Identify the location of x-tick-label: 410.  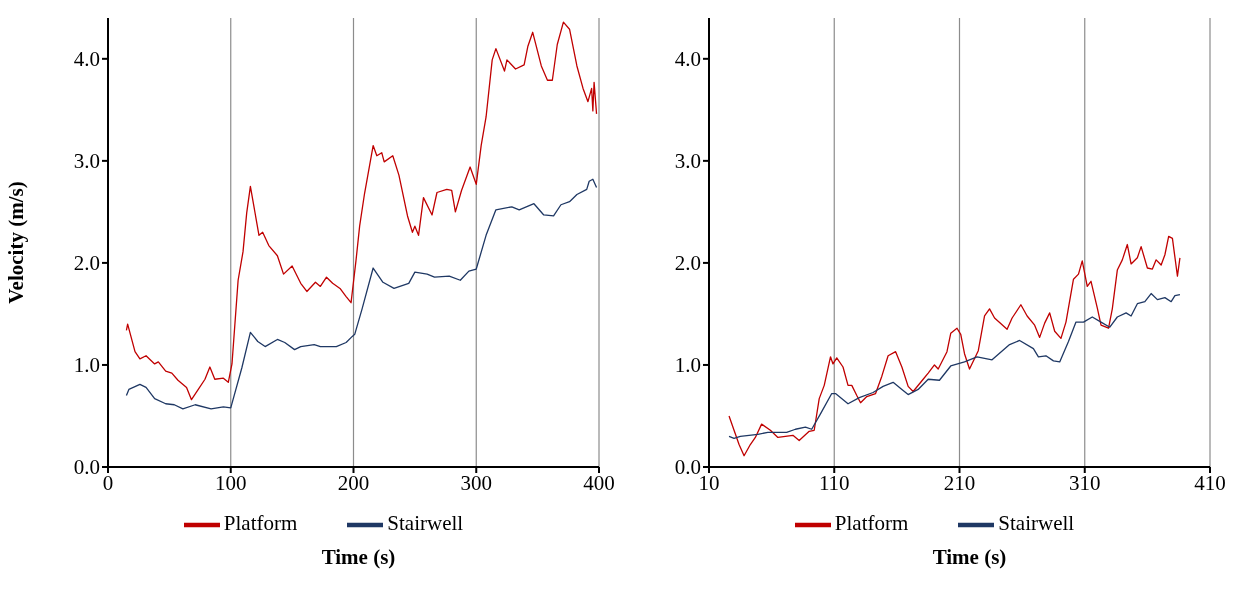
(1210, 482).